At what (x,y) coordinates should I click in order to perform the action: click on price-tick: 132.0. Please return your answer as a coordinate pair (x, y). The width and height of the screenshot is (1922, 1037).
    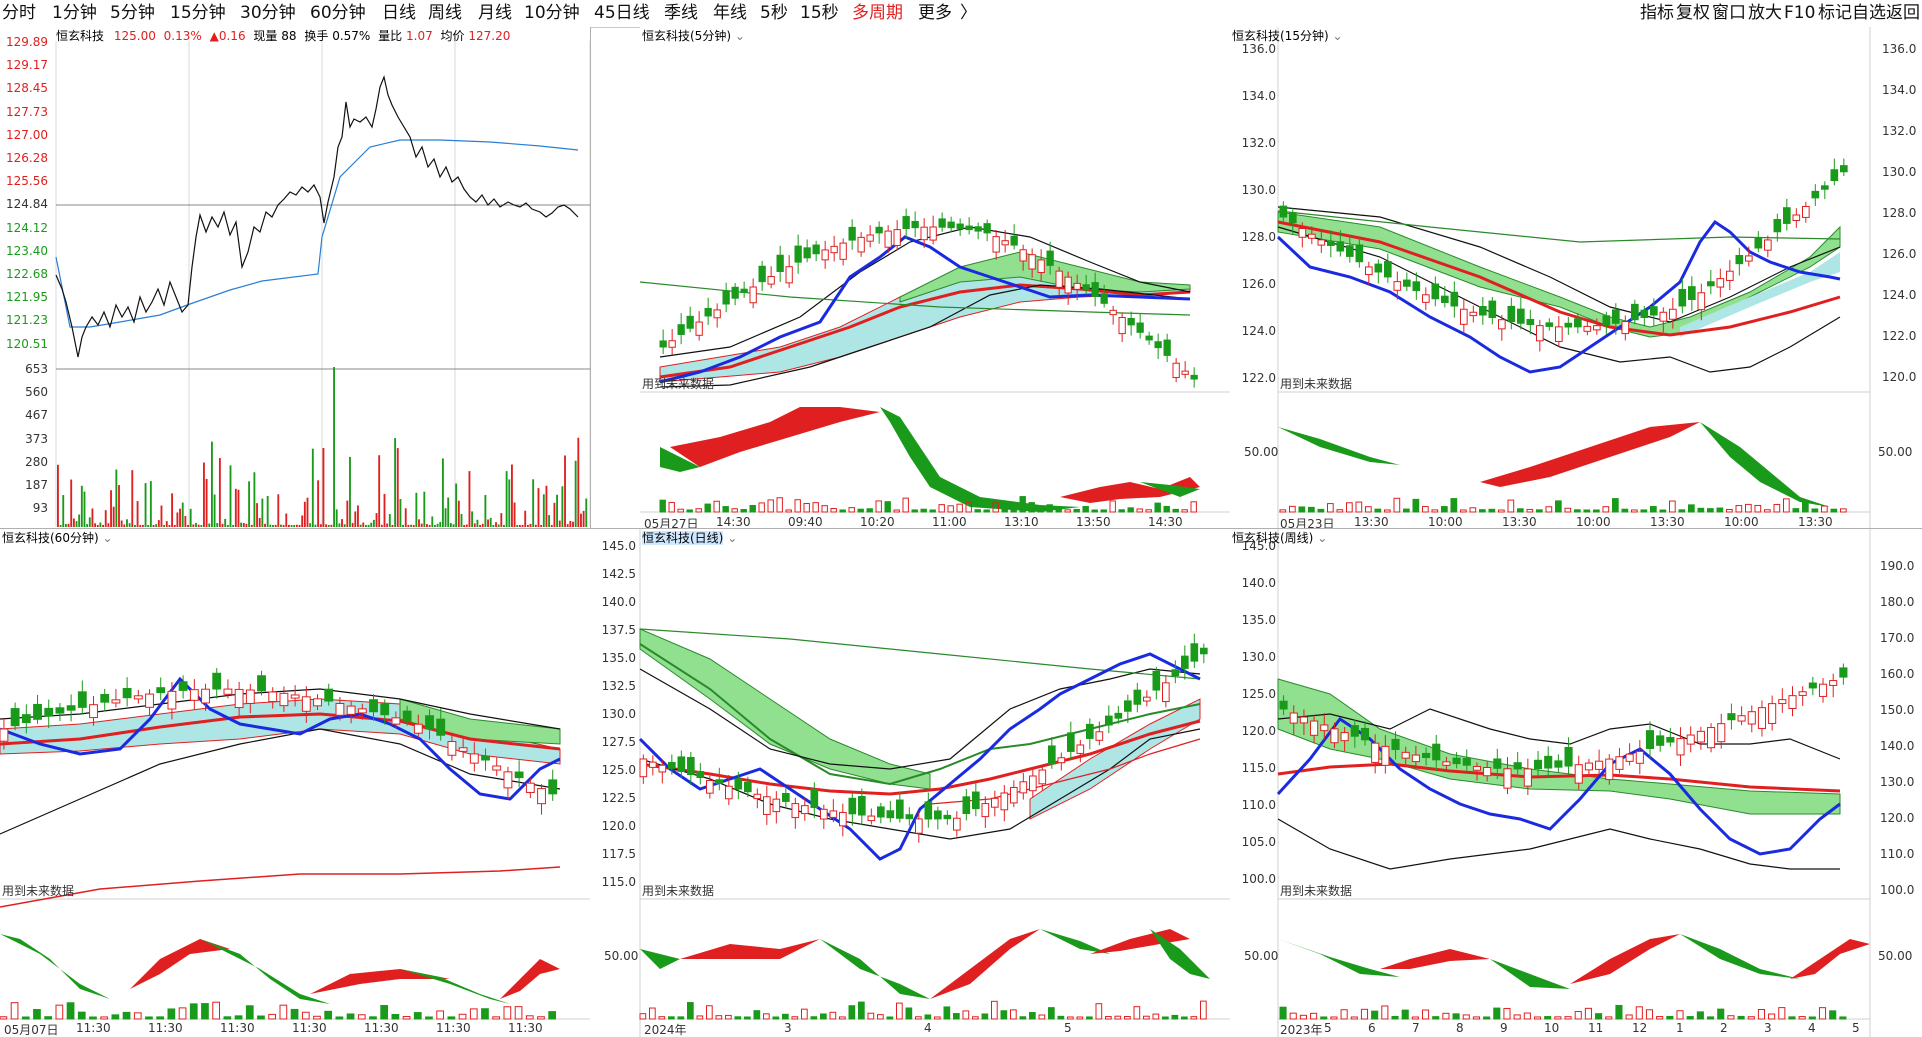
    Looking at the image, I should click on (1258, 143).